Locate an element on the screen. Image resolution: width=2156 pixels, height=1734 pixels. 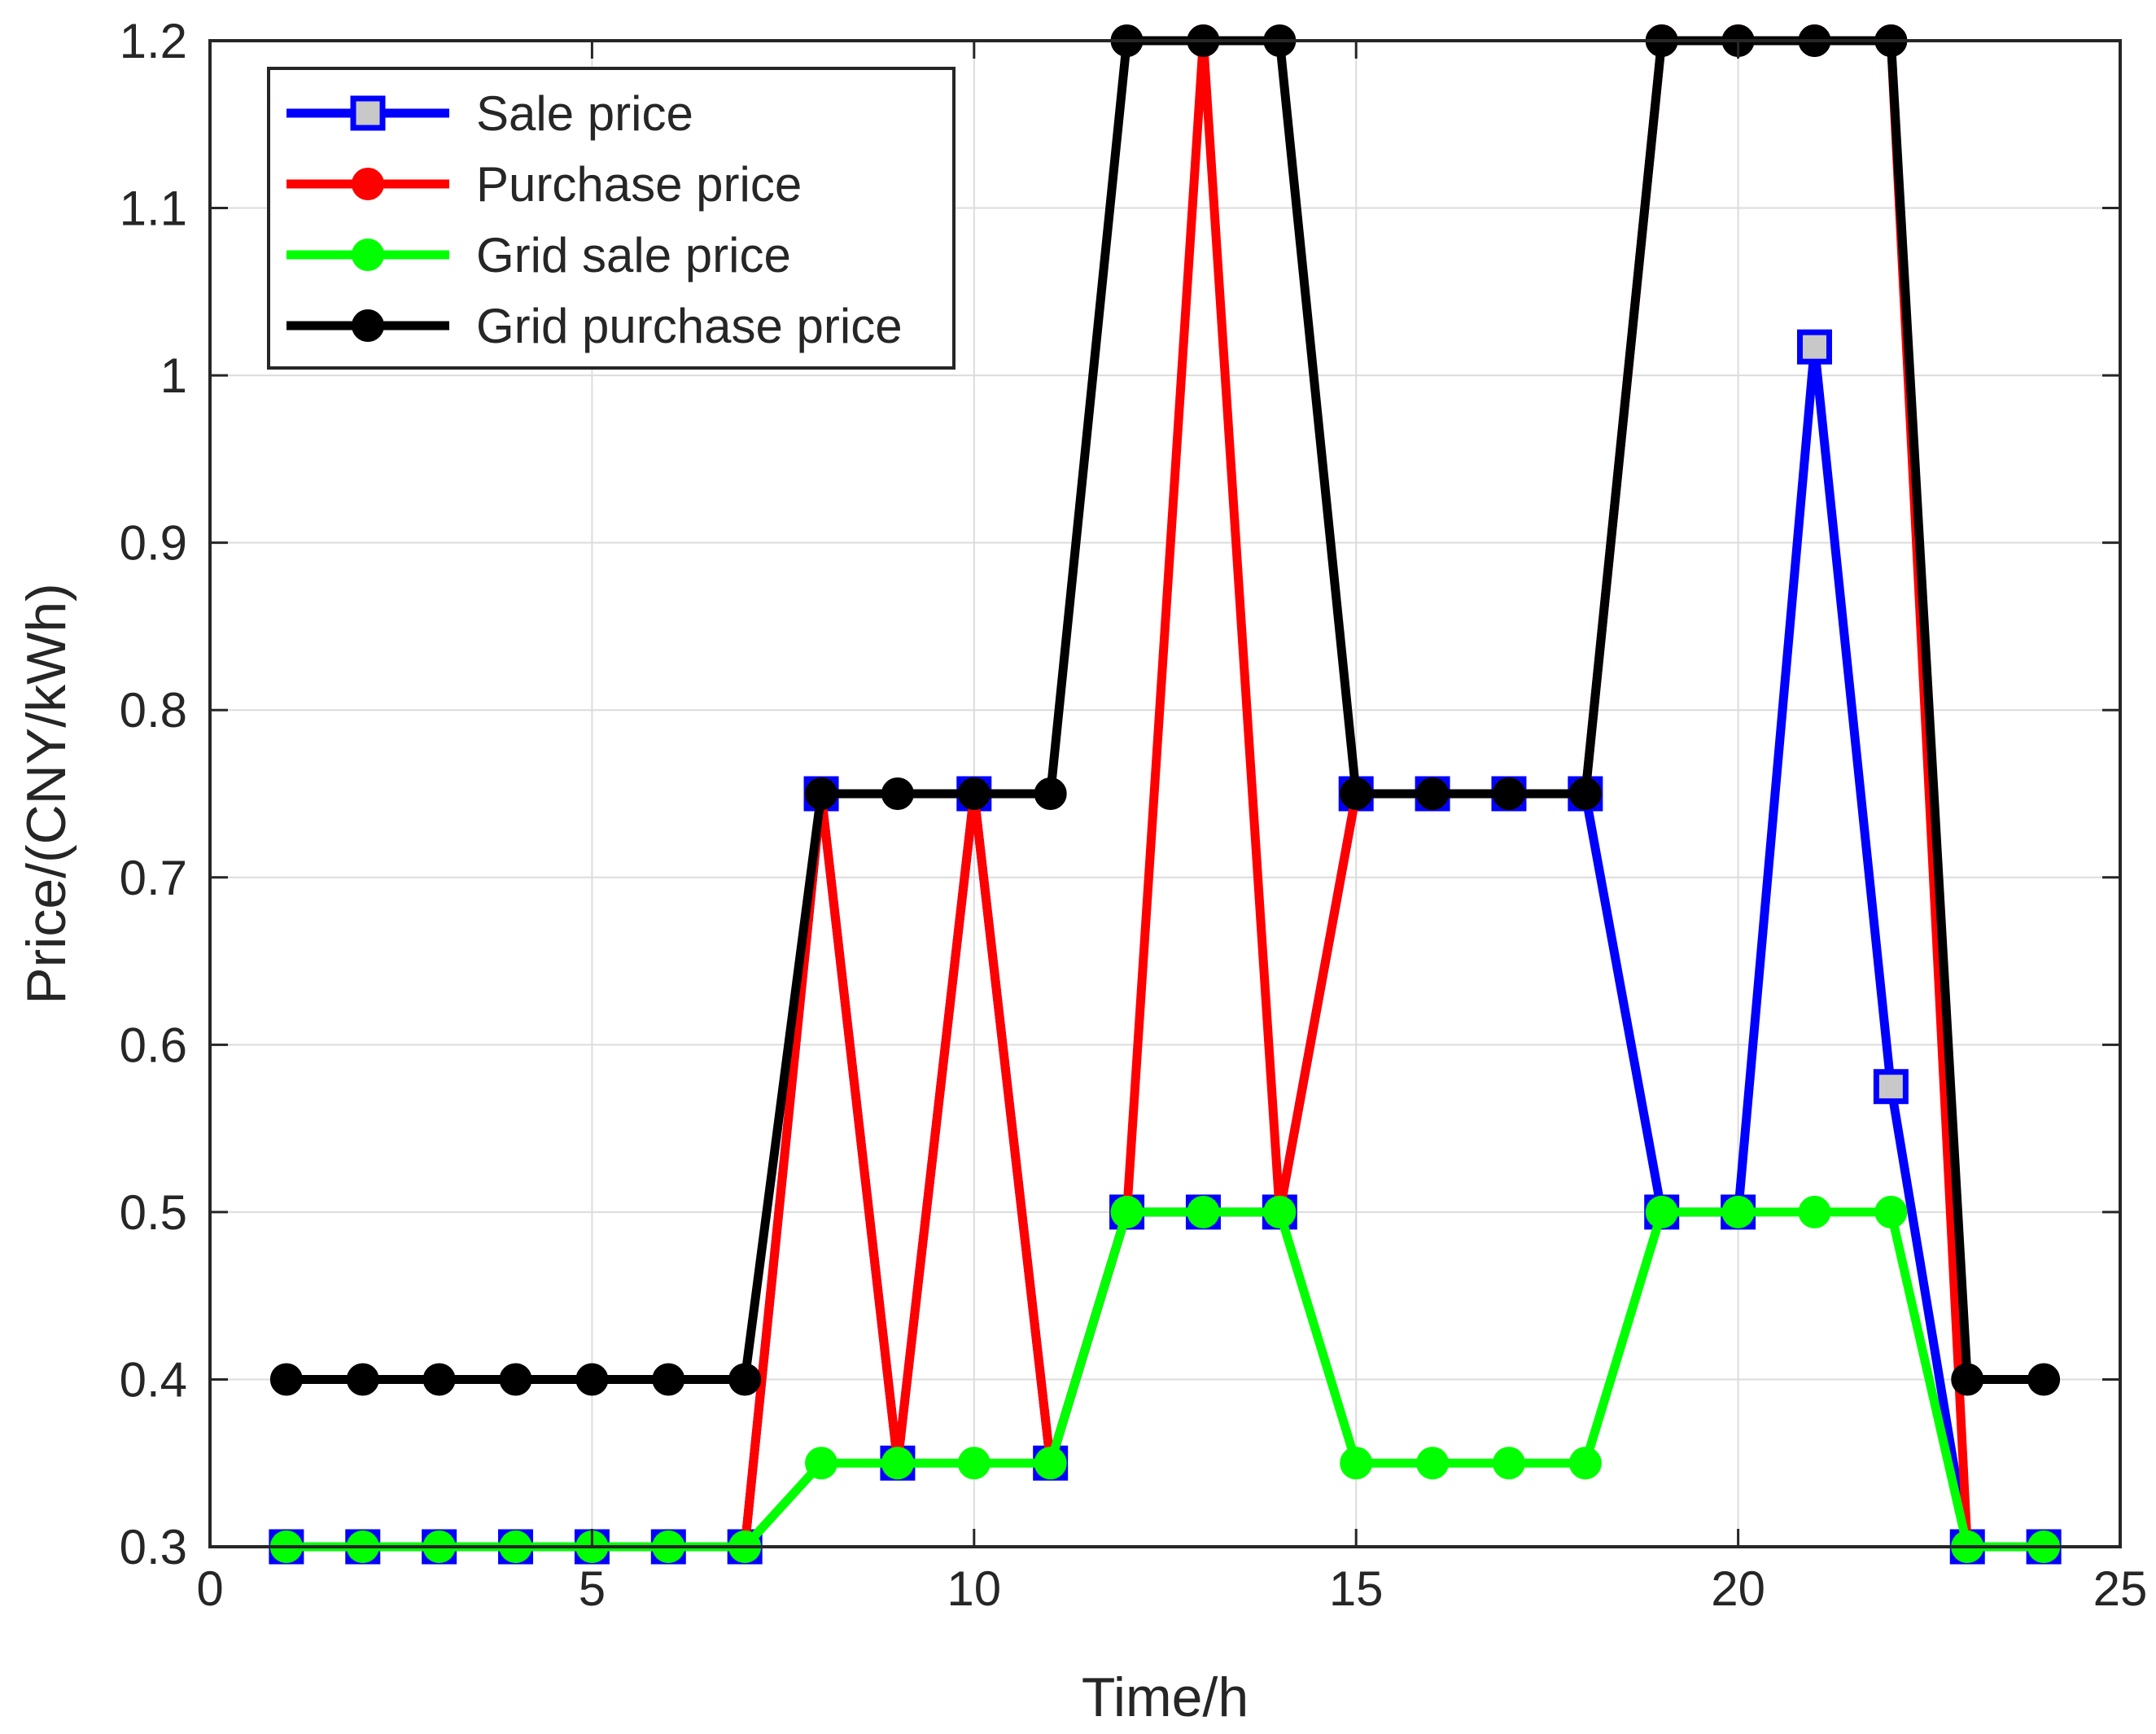
legend-item: Sale price is located at coordinates (489, 113).